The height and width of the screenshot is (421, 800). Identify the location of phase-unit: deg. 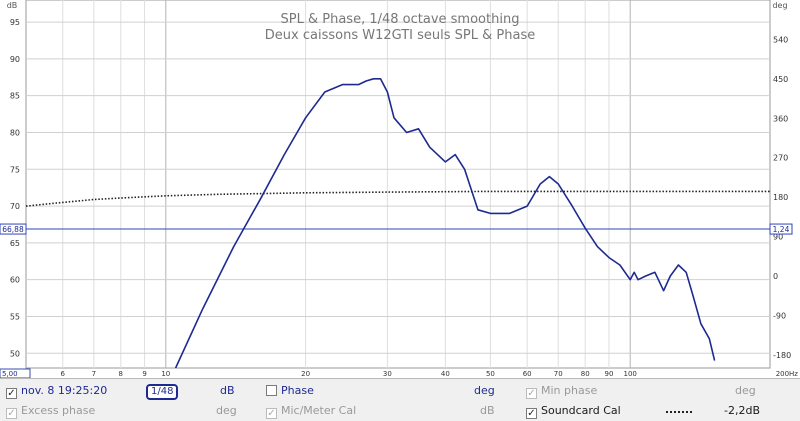
(484, 390).